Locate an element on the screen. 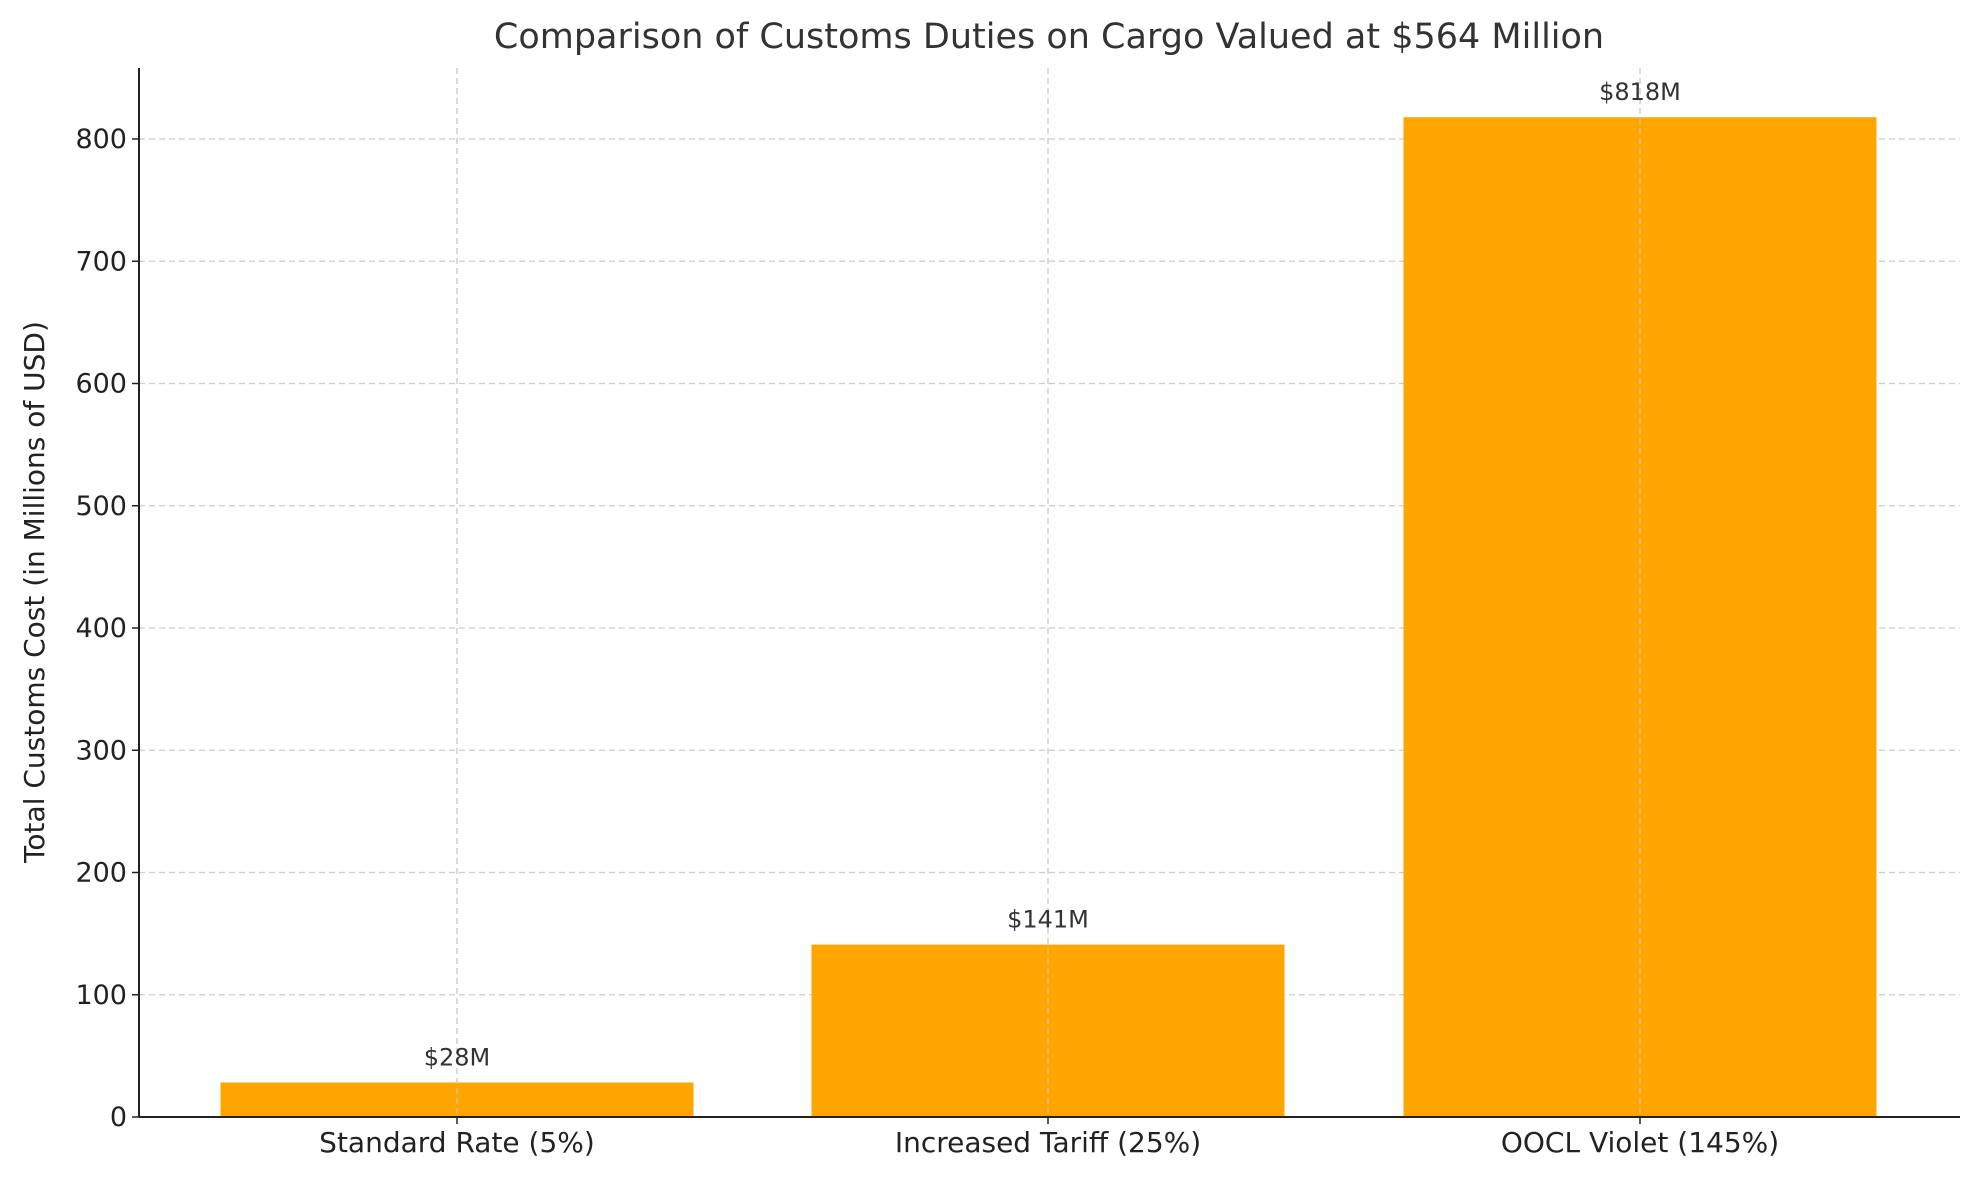 The width and height of the screenshot is (1979, 1184). y-tick-label: 800 is located at coordinates (101, 139).